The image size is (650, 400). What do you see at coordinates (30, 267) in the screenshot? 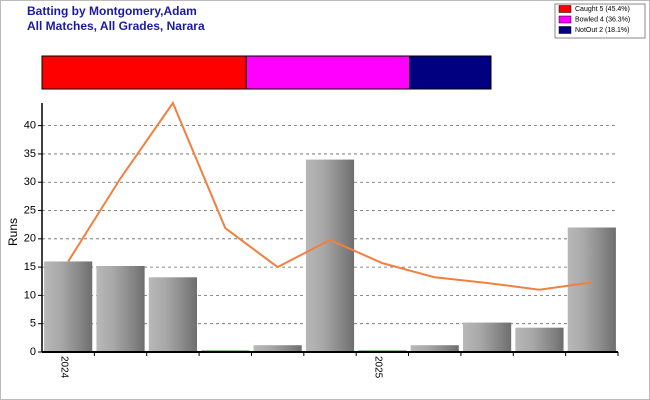
I see `y-tick-label: 15` at bounding box center [30, 267].